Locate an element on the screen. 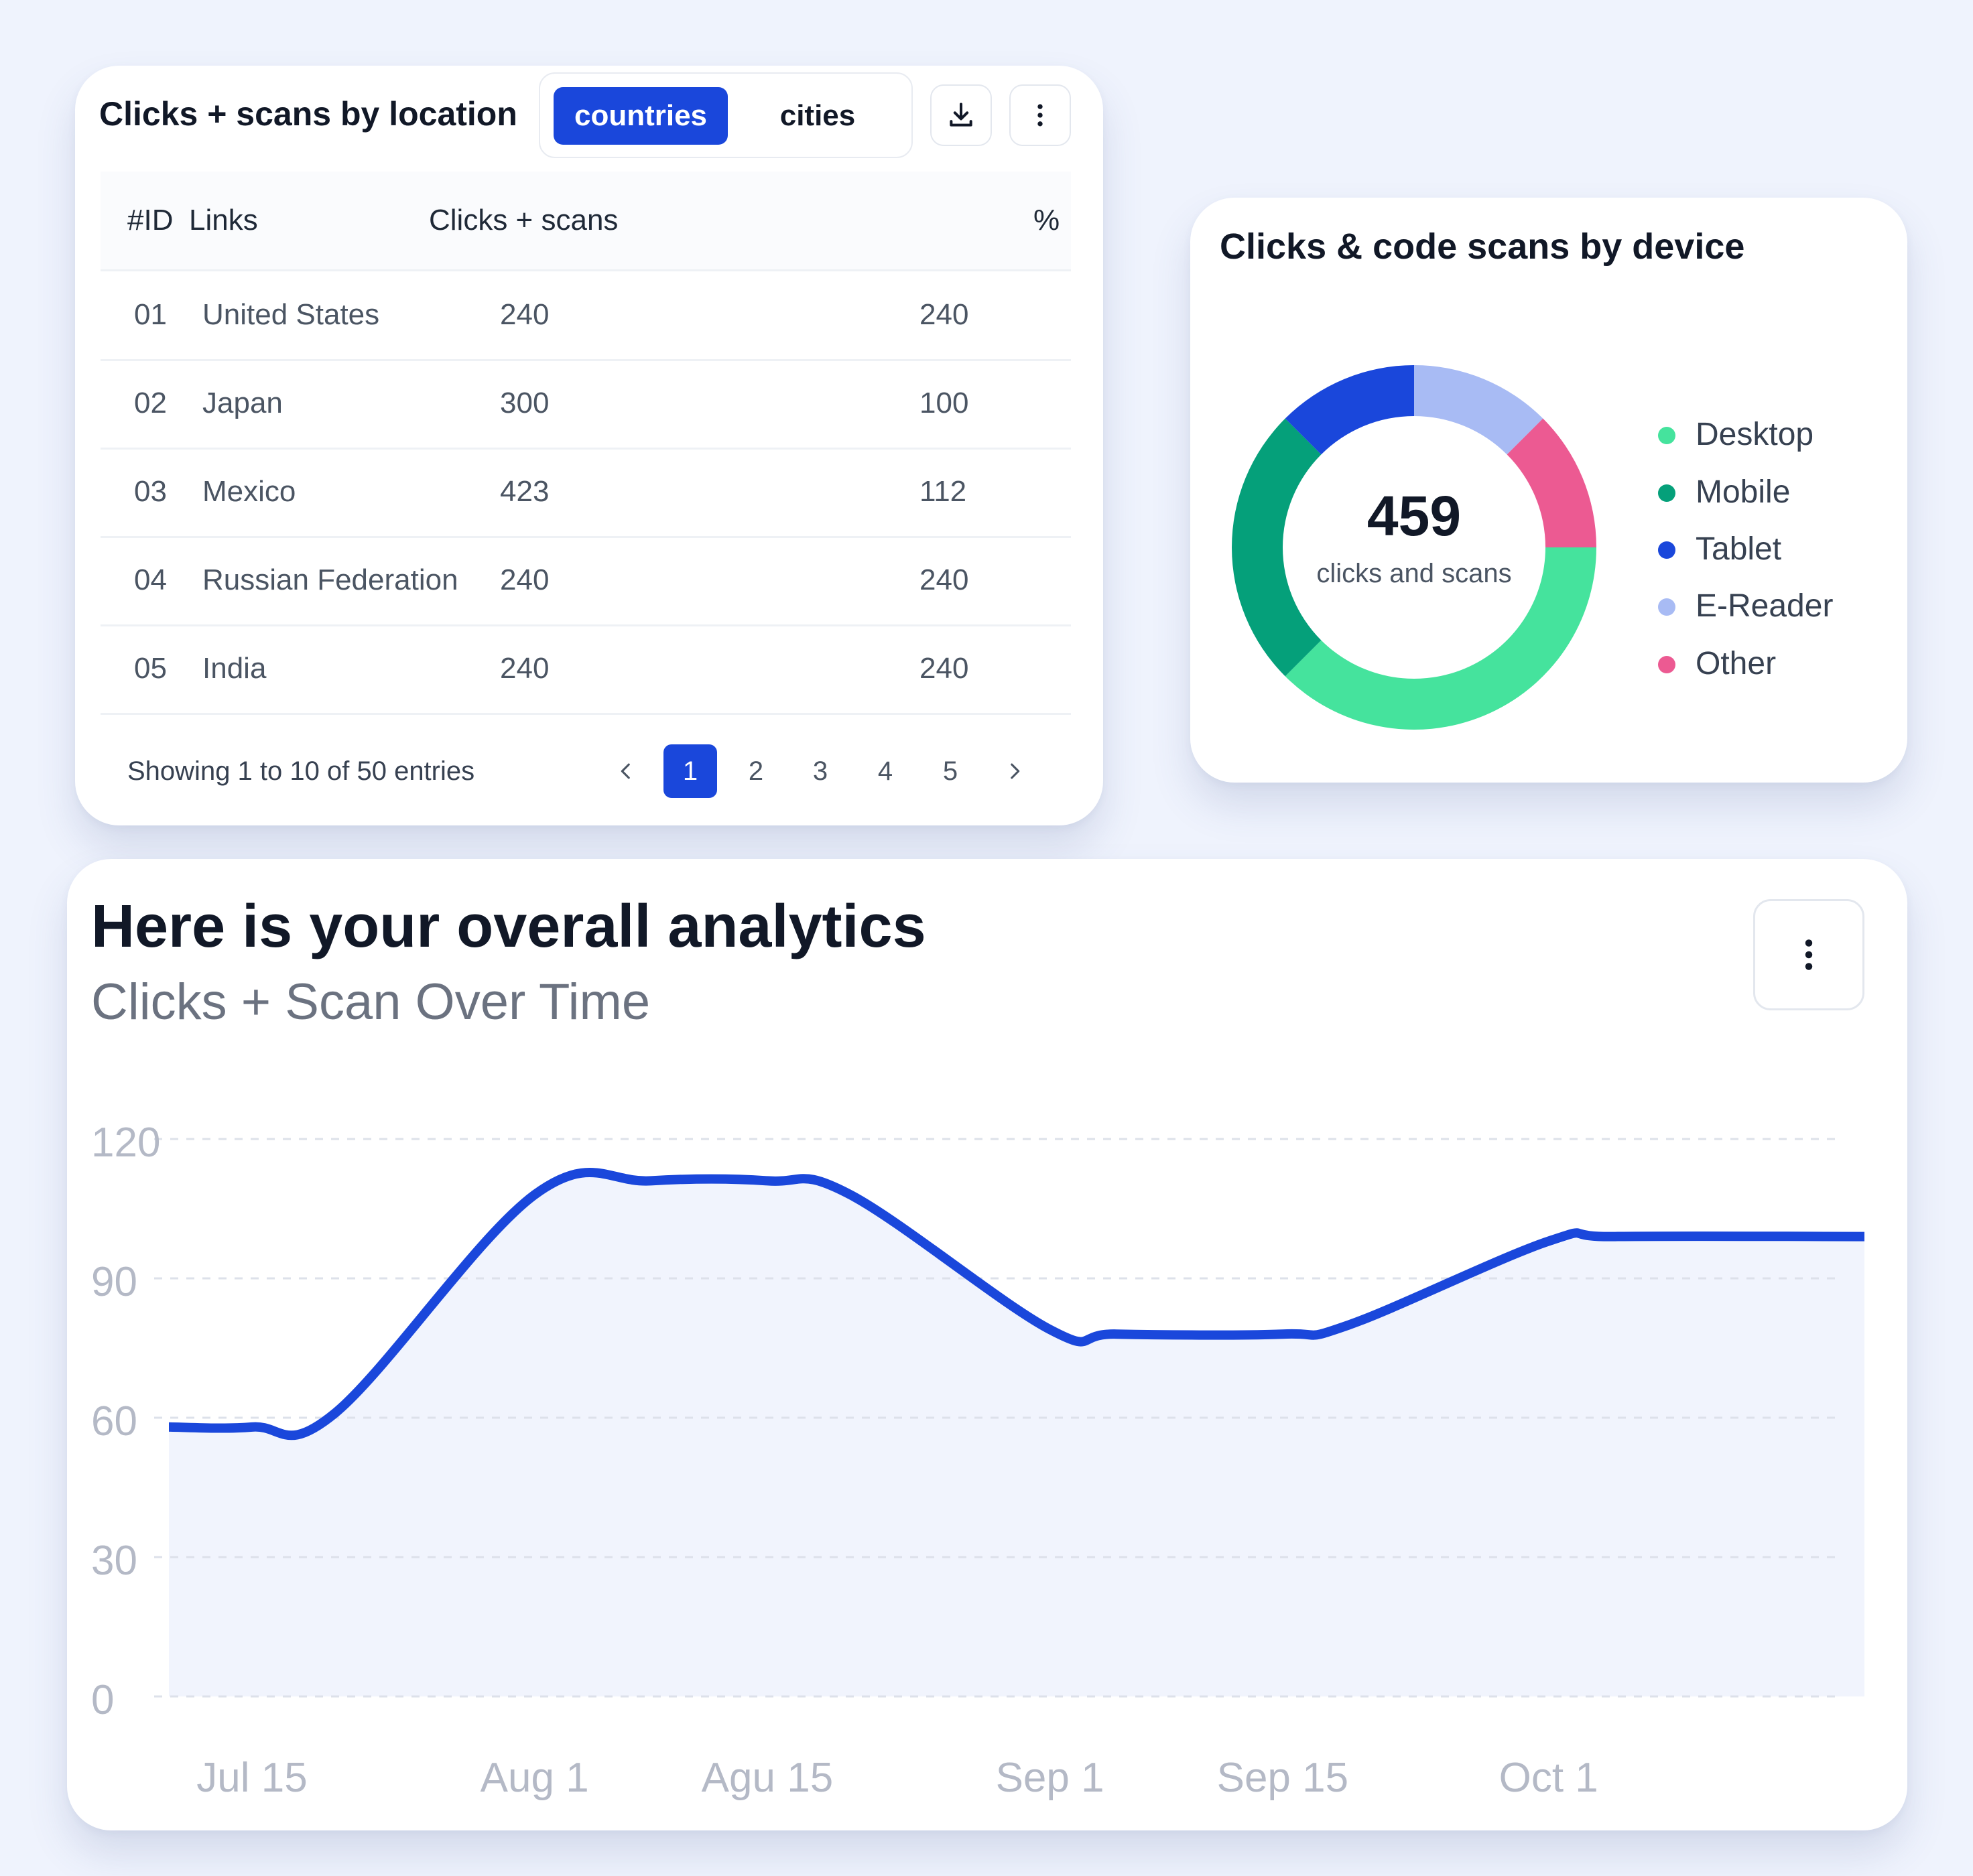 The width and height of the screenshot is (1973, 1876). row-id: 05 is located at coordinates (150, 669).